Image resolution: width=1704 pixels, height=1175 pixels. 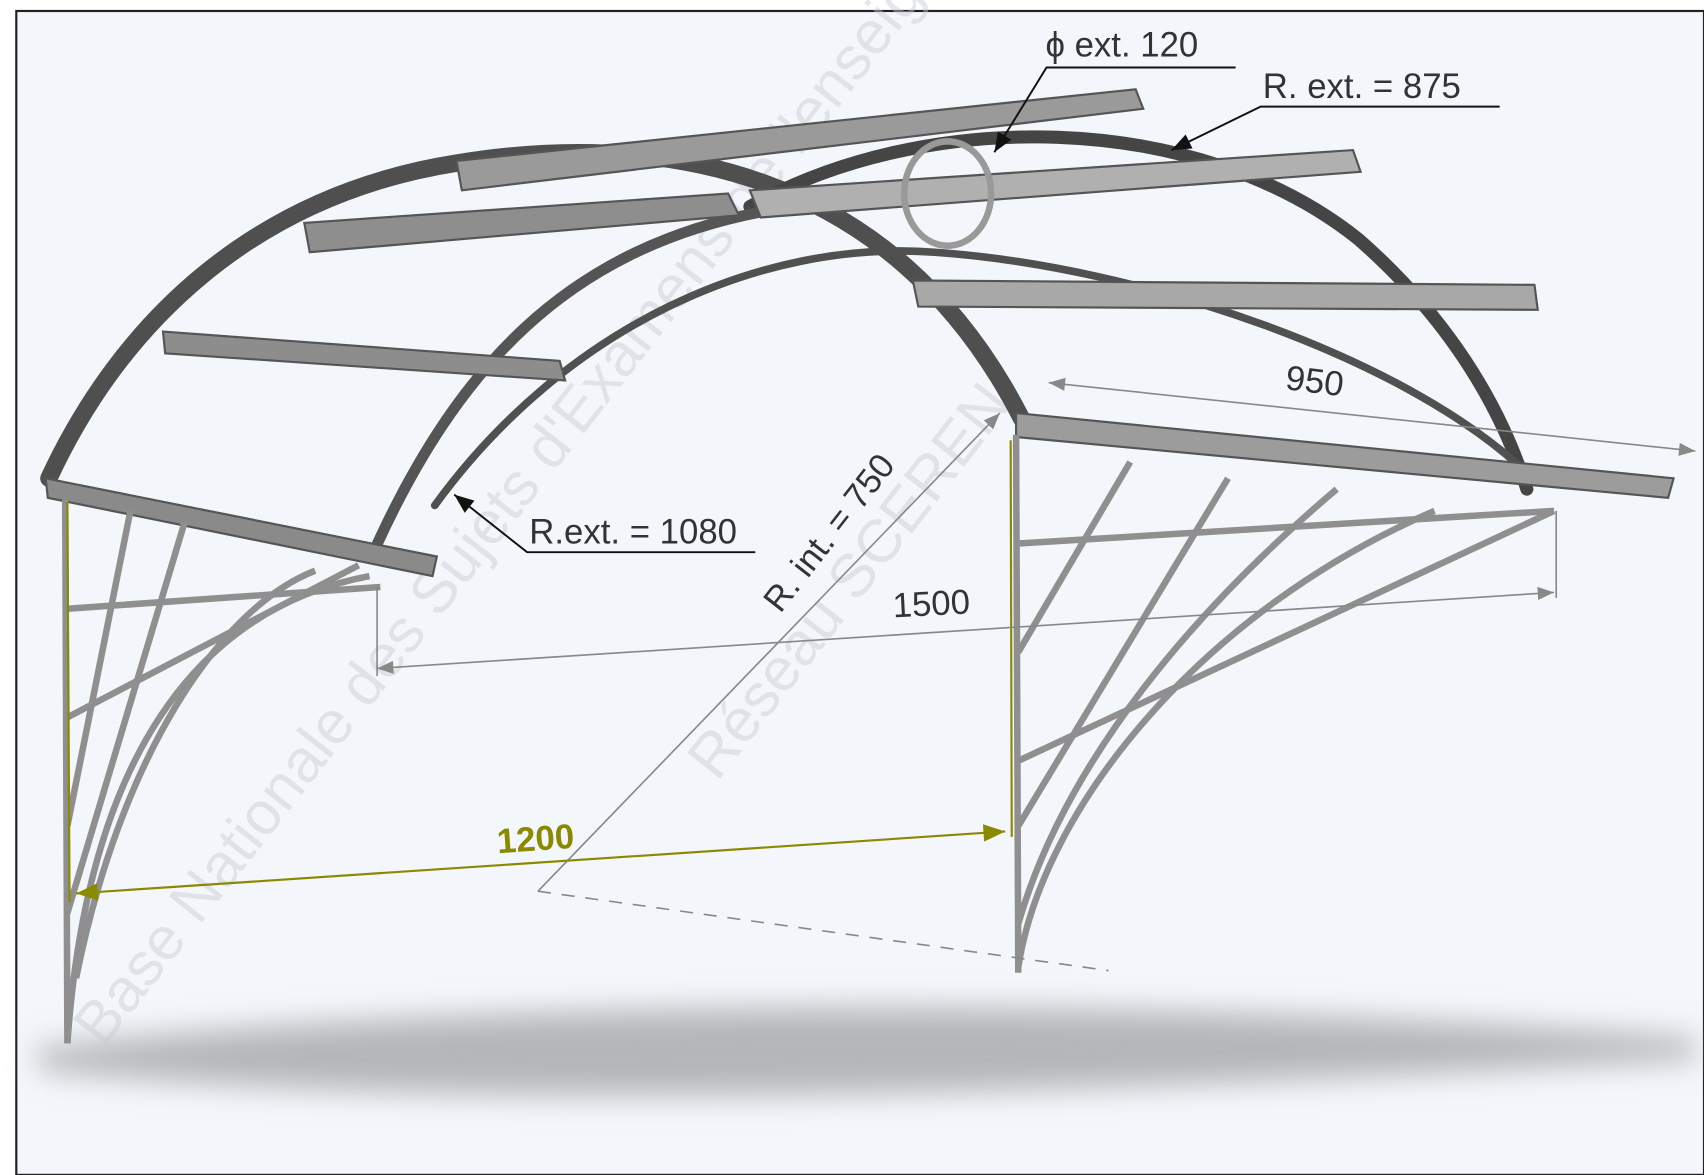 I want to click on dimension-label: R. ext. = 875, so click(x=1362, y=87).